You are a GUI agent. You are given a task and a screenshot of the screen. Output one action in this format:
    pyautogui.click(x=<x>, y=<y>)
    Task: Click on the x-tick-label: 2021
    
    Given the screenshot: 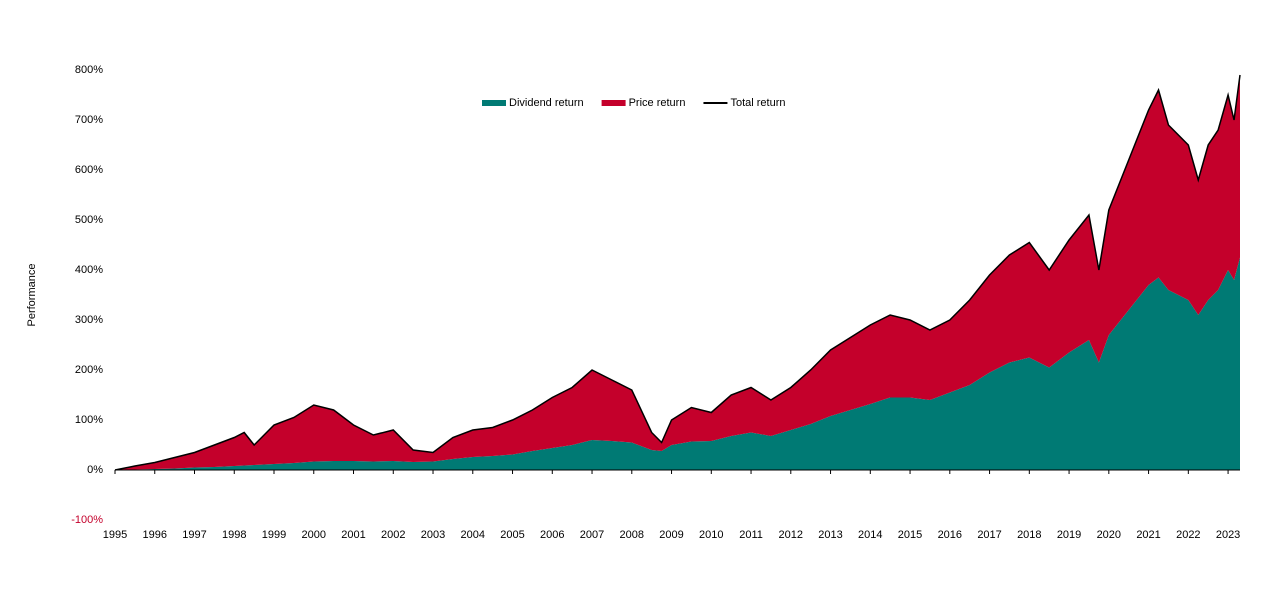 What is the action you would take?
    pyautogui.click(x=1148, y=535)
    